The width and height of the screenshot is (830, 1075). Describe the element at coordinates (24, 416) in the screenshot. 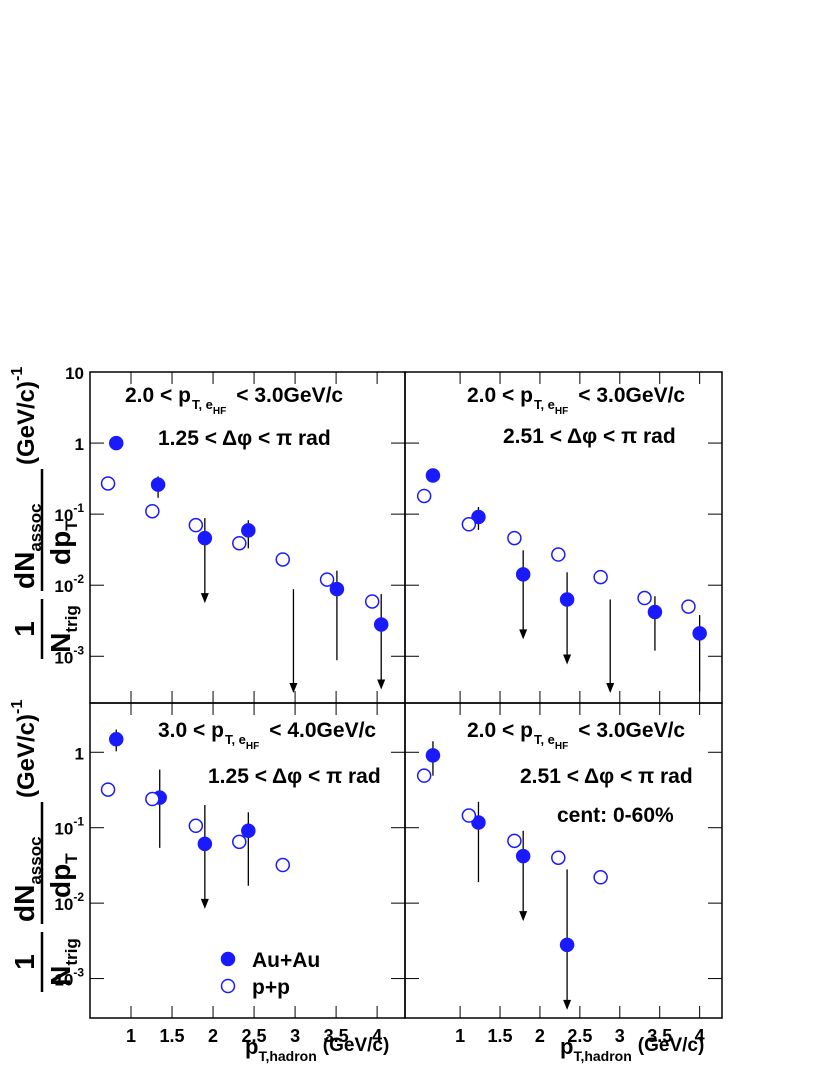

I see `y-label-part: (GeV/c)-1` at that location.